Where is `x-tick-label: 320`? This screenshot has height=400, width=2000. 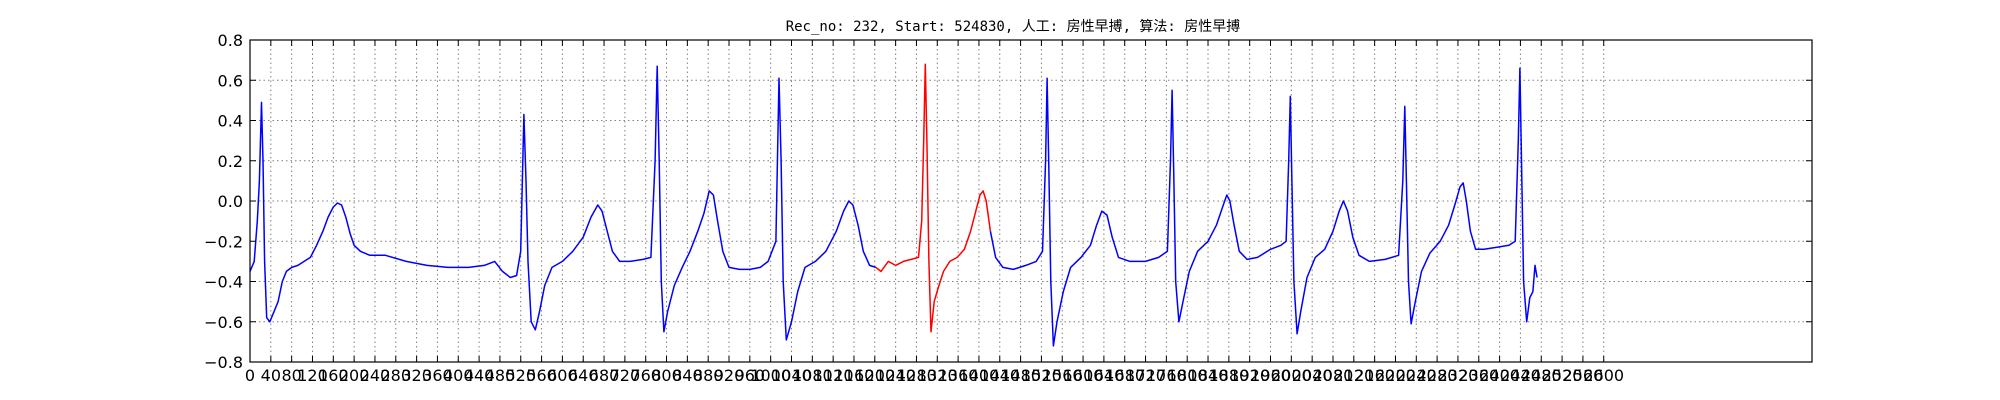
x-tick-label: 320 is located at coordinates (416, 375).